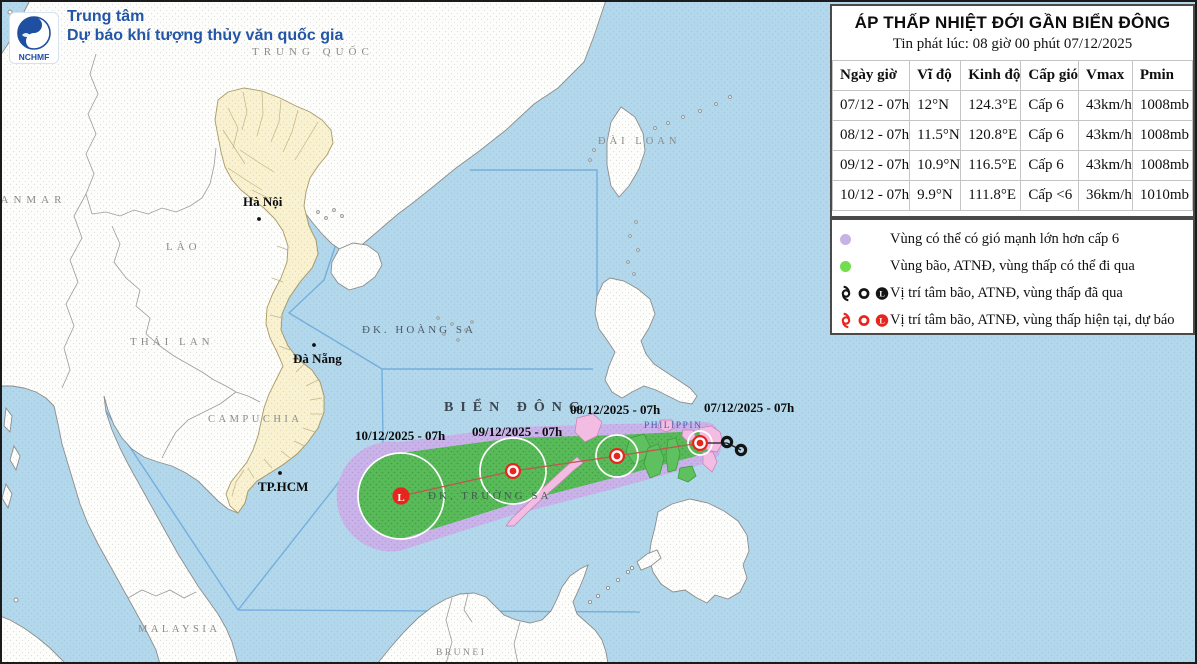 This screenshot has height=664, width=1197. What do you see at coordinates (34, 38) in the screenshot?
I see `nchmf-logo: NCHMF` at bounding box center [34, 38].